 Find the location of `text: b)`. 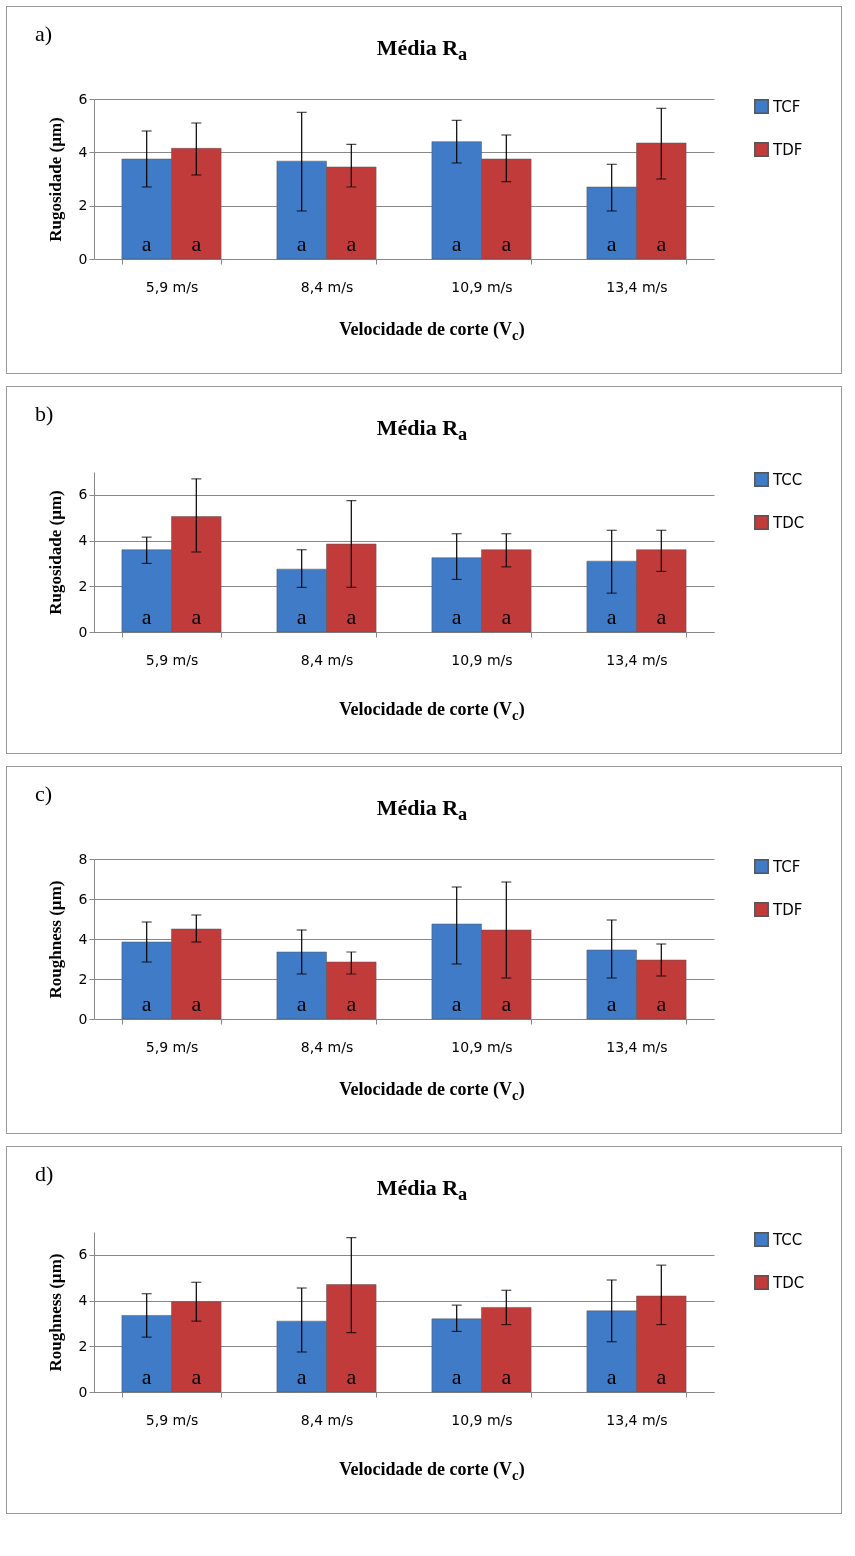

text: b) is located at coordinates (44, 414).